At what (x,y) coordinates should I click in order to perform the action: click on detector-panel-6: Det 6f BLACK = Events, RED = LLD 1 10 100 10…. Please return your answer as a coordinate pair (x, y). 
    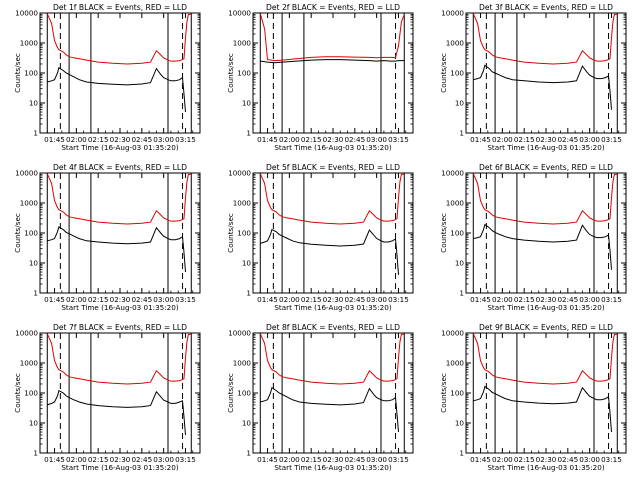
    Looking at the image, I should click on (533, 237).